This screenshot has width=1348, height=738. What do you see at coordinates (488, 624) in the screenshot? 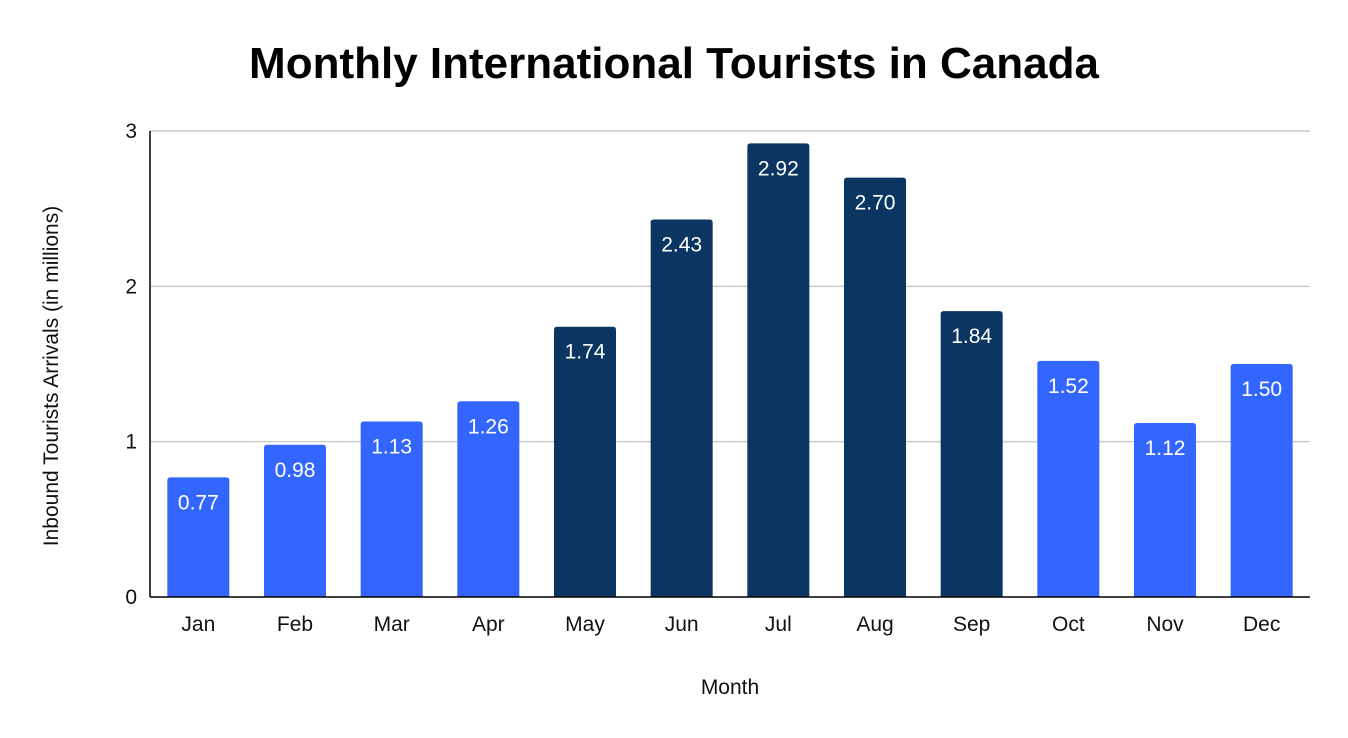
I see `x-tick-label-apr: Apr` at bounding box center [488, 624].